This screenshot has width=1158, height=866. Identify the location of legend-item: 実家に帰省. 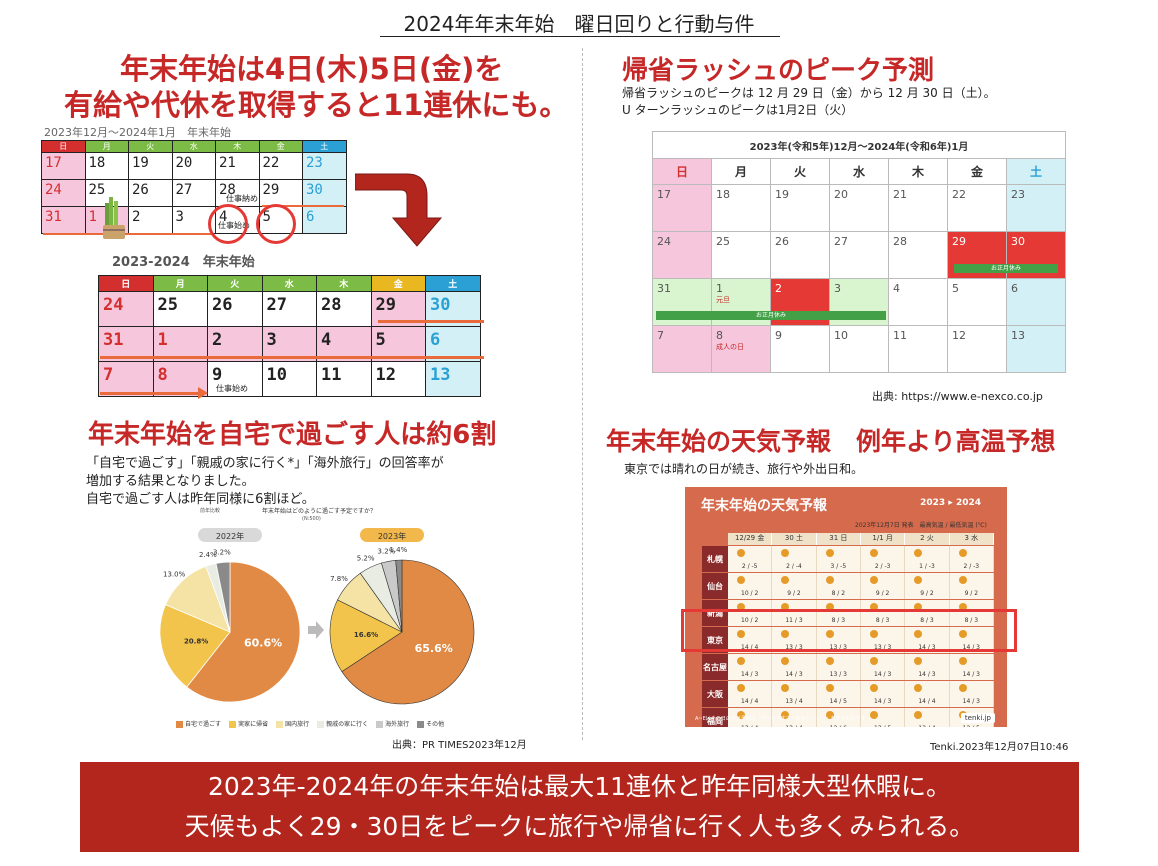
(248, 723).